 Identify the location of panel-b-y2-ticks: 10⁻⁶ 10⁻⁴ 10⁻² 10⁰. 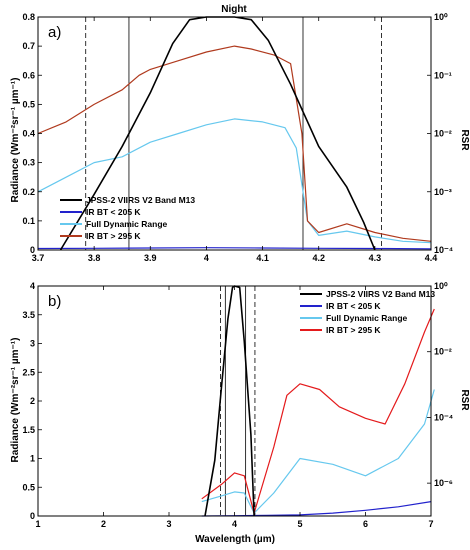
(440, 384).